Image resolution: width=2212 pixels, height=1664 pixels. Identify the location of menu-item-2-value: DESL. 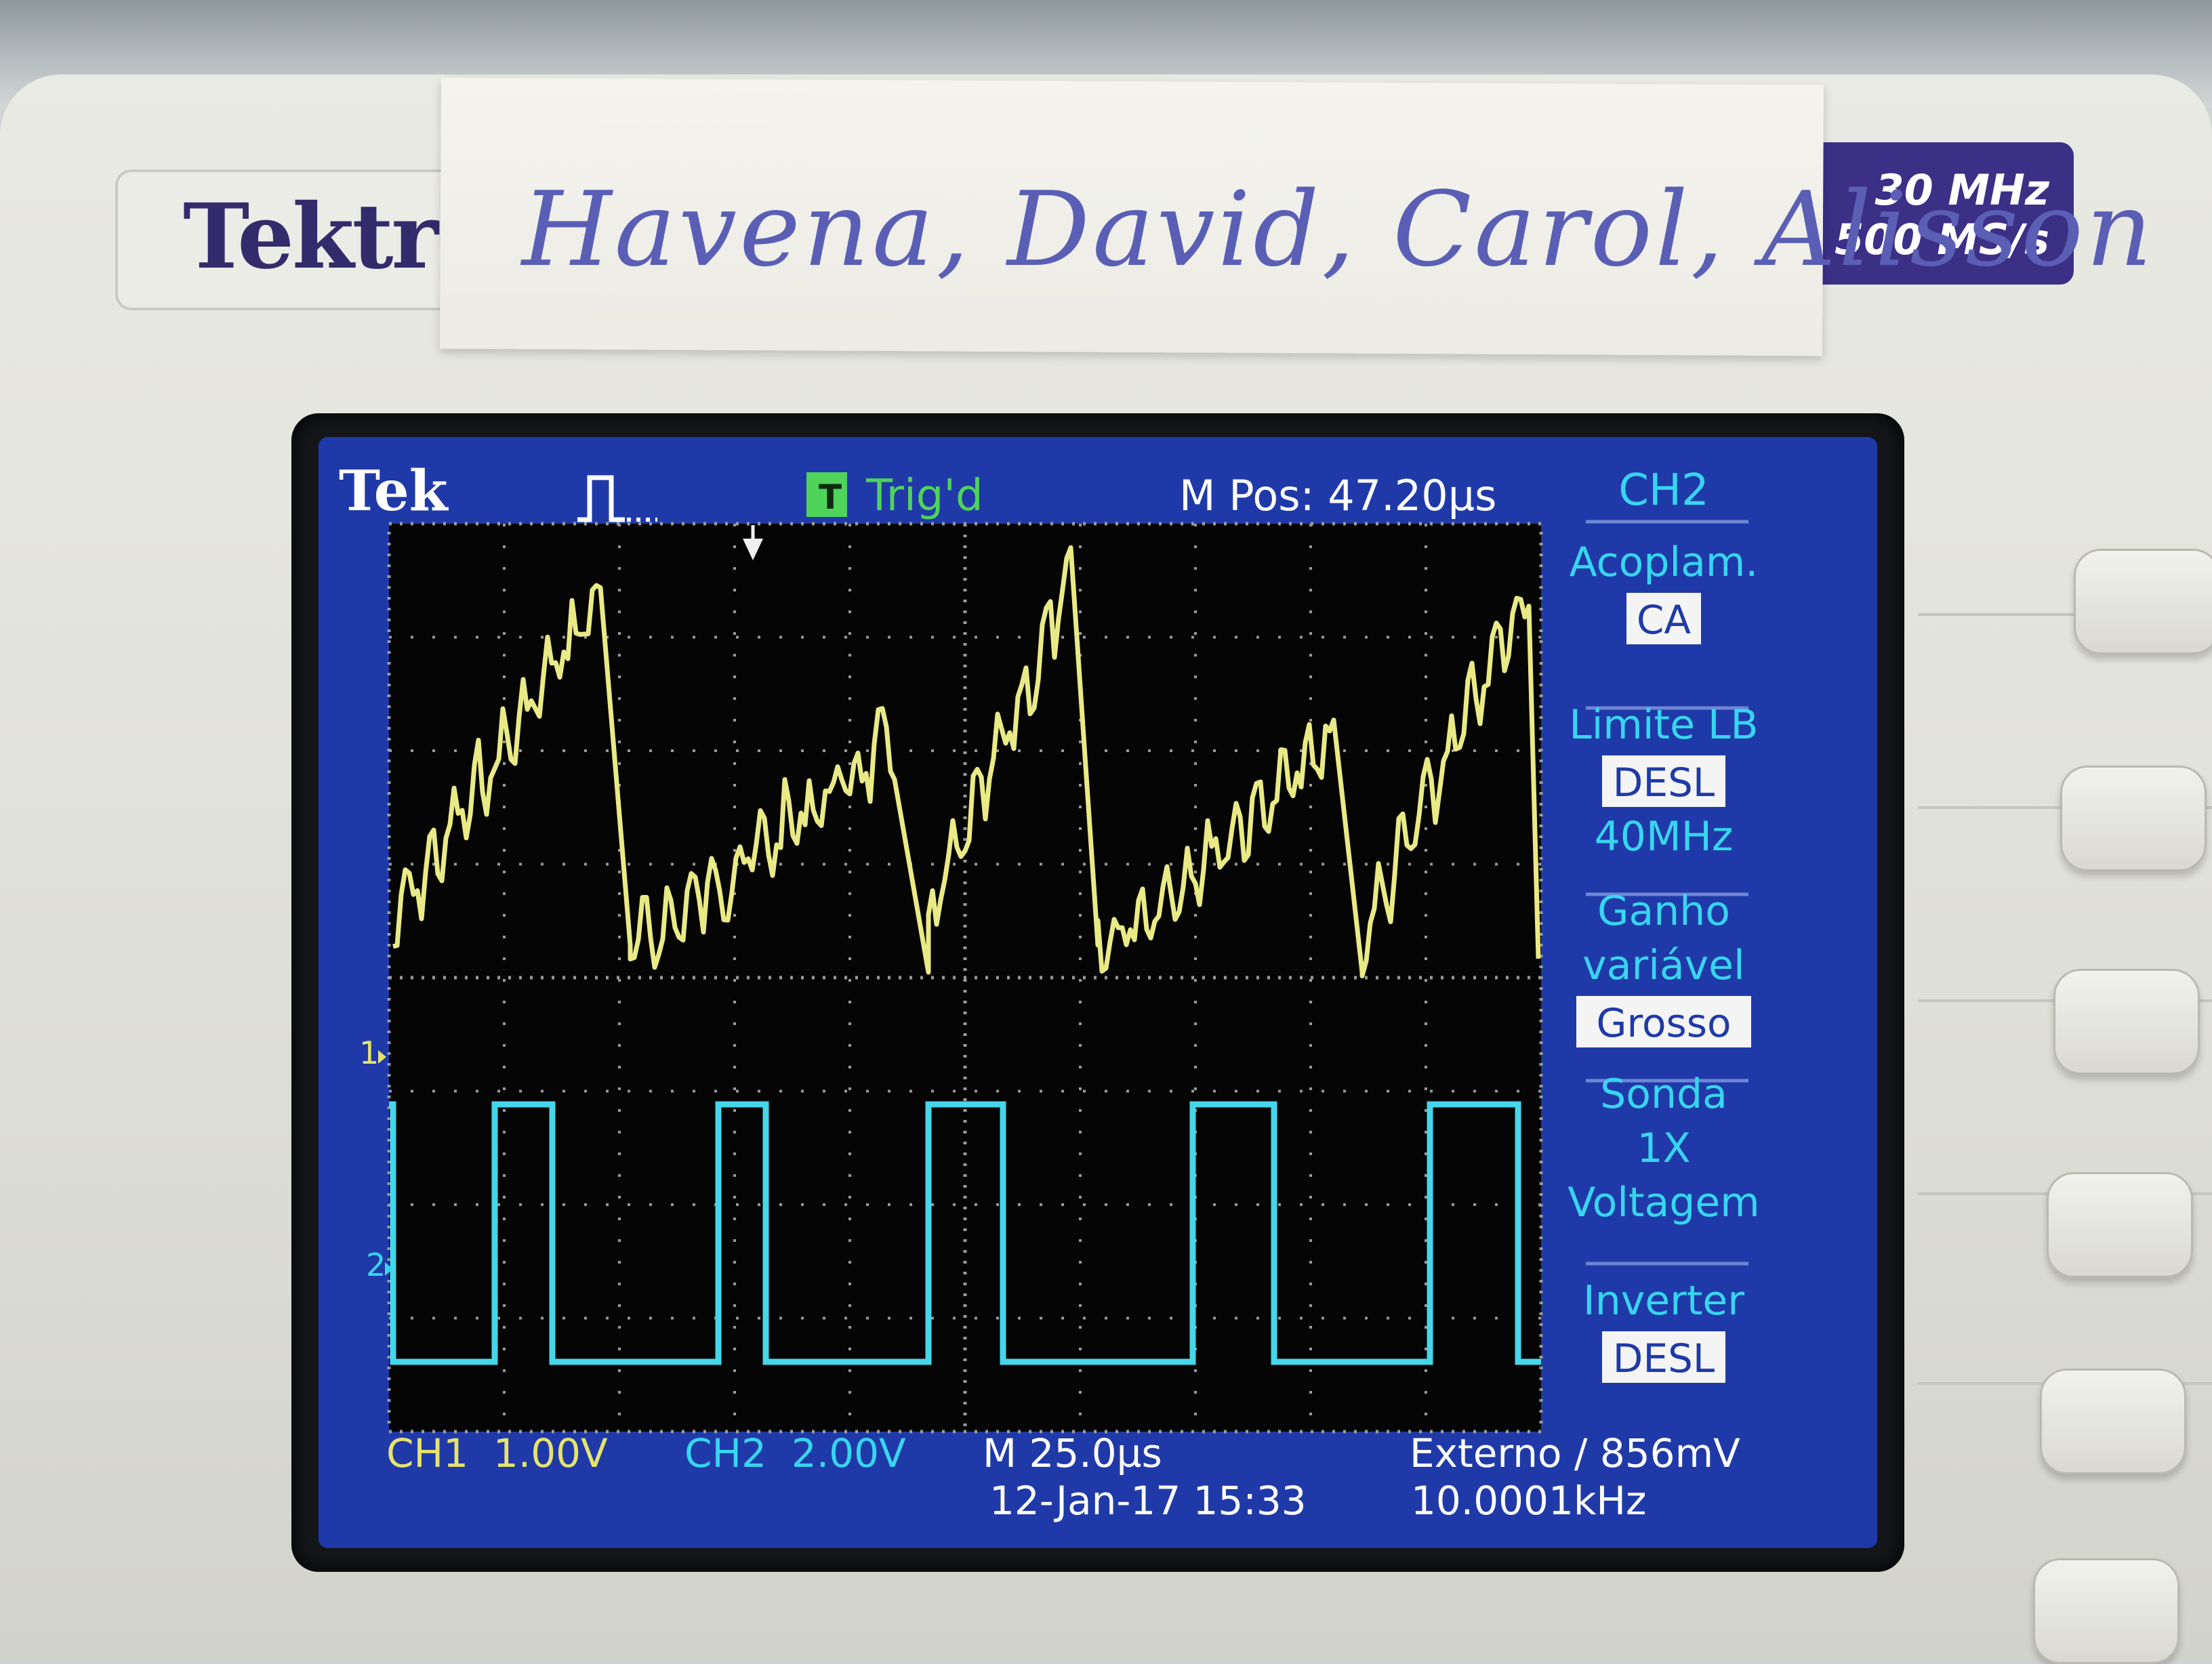
(1664, 783).